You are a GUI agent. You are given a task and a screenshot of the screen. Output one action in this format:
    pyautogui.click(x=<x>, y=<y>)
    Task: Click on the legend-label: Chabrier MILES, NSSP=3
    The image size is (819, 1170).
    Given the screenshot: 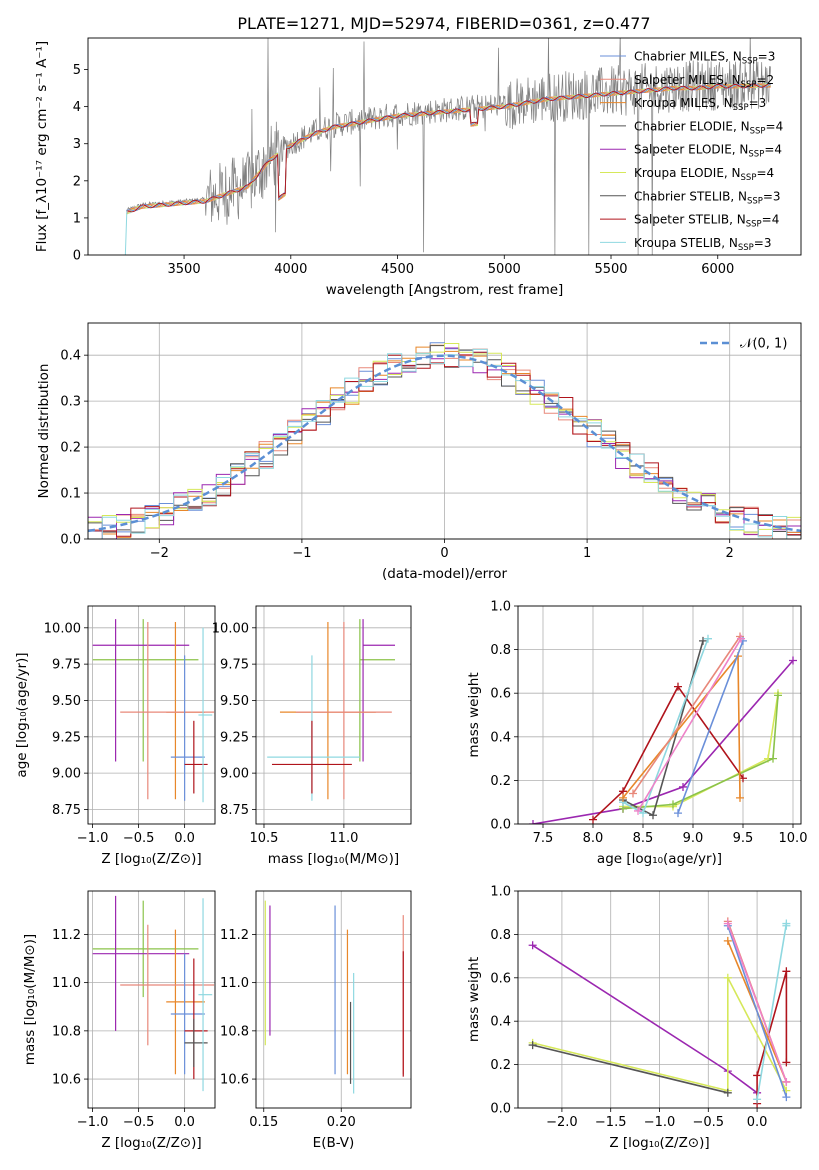 What is the action you would take?
    pyautogui.click(x=704, y=58)
    